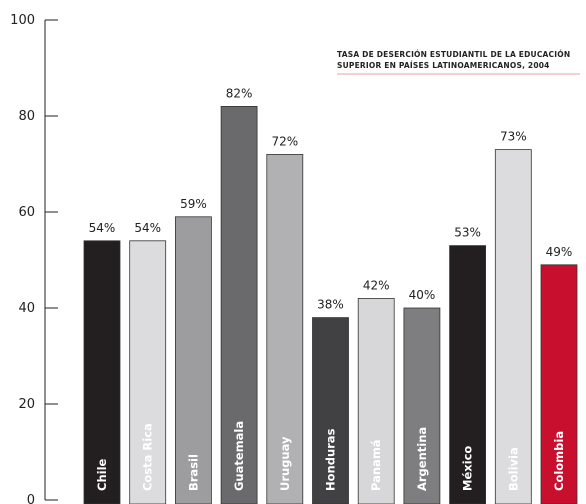 This screenshot has height=504, width=586. I want to click on bar-value-label: 38%, so click(330, 305).